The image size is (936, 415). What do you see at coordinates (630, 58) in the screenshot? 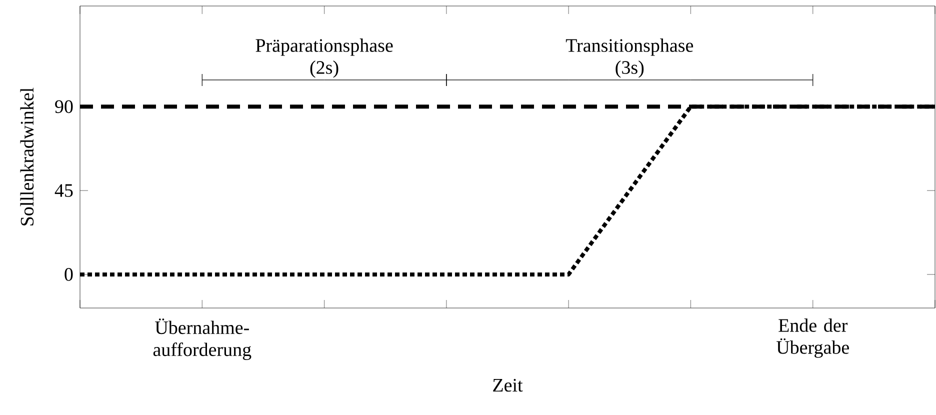
I see `annotation: Transitionsphase (3s)` at bounding box center [630, 58].